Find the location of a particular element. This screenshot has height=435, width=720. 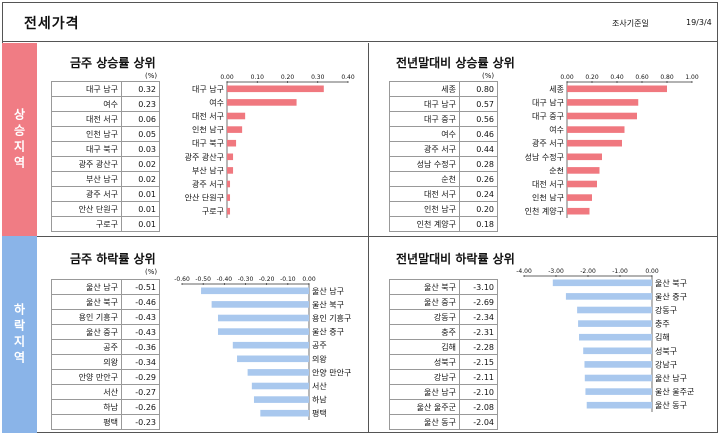

rate-value-cell: 0.56 is located at coordinates (478, 119).